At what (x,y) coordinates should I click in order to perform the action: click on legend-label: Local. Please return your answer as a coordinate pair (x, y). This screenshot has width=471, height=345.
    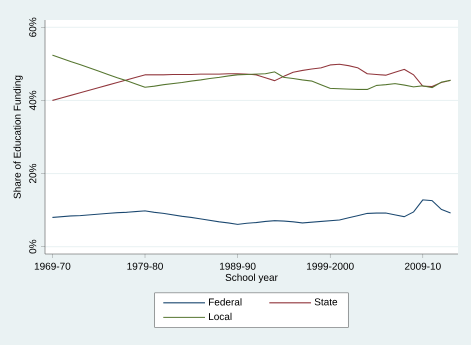
    Looking at the image, I should click on (220, 316).